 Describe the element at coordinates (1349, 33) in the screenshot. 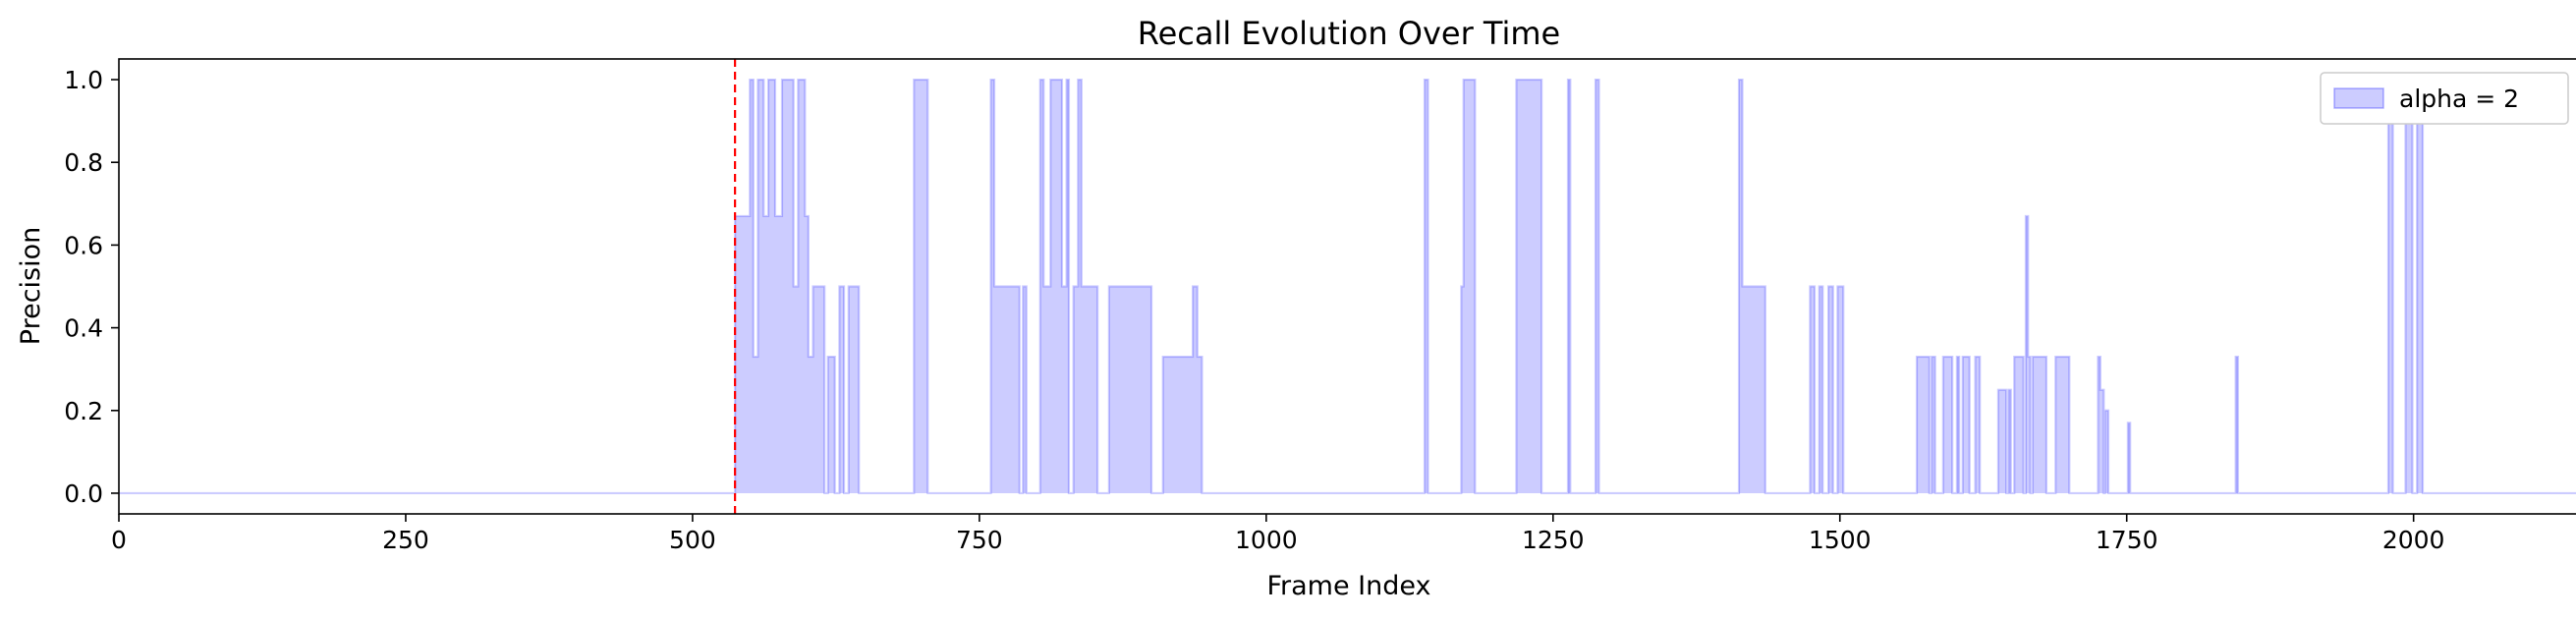

I see `chart-title: Recall Evolution Over Time` at that location.